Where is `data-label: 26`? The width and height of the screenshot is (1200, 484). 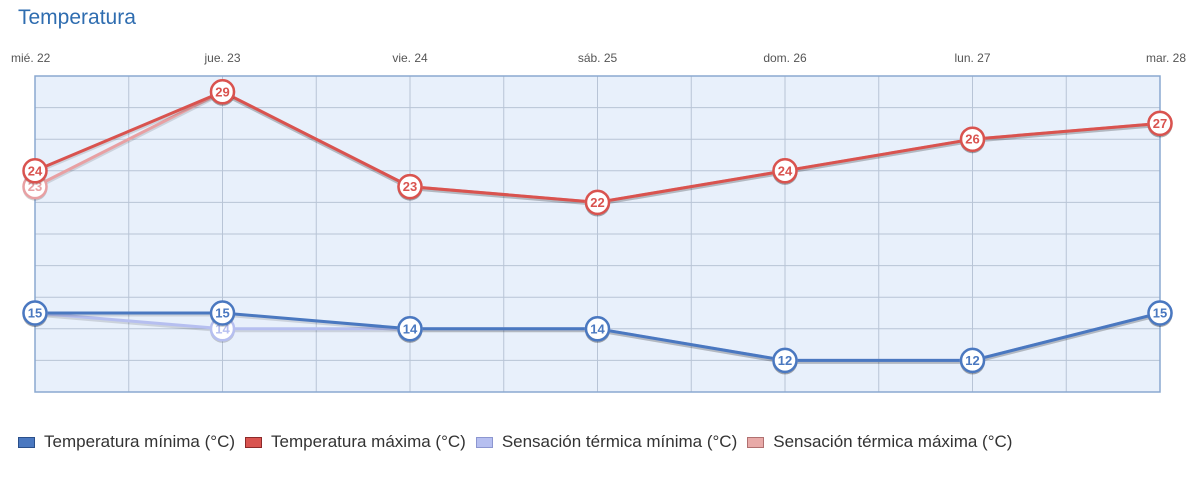 data-label: 26 is located at coordinates (972, 139).